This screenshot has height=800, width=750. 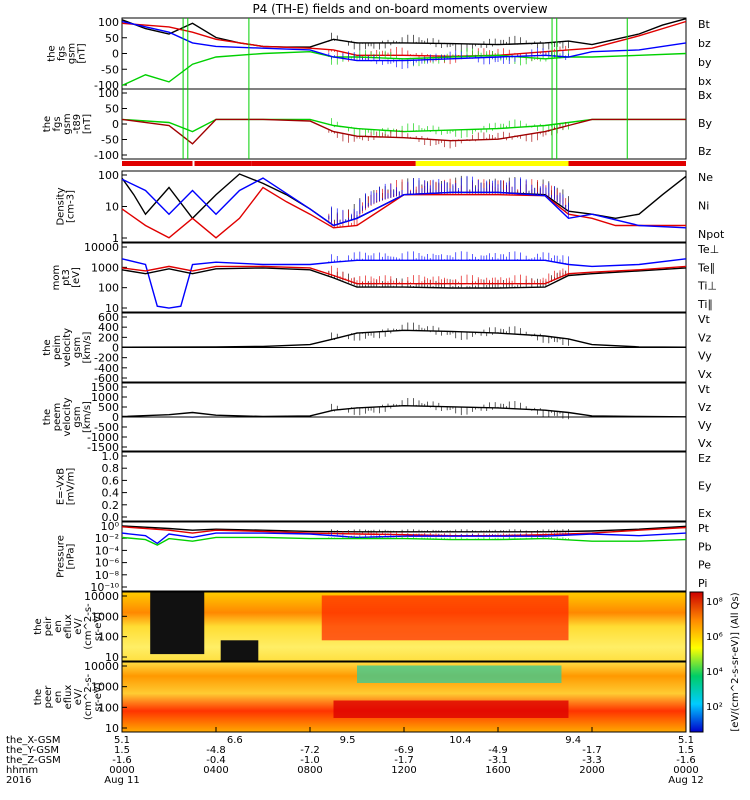 I want to click on y-axis-label: sr-eV), so click(x=98, y=696).